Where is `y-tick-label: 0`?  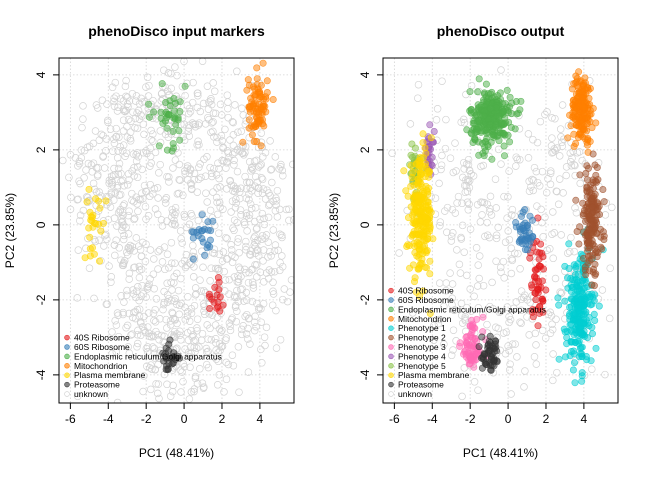
y-tick-label: 0 is located at coordinates (365, 224).